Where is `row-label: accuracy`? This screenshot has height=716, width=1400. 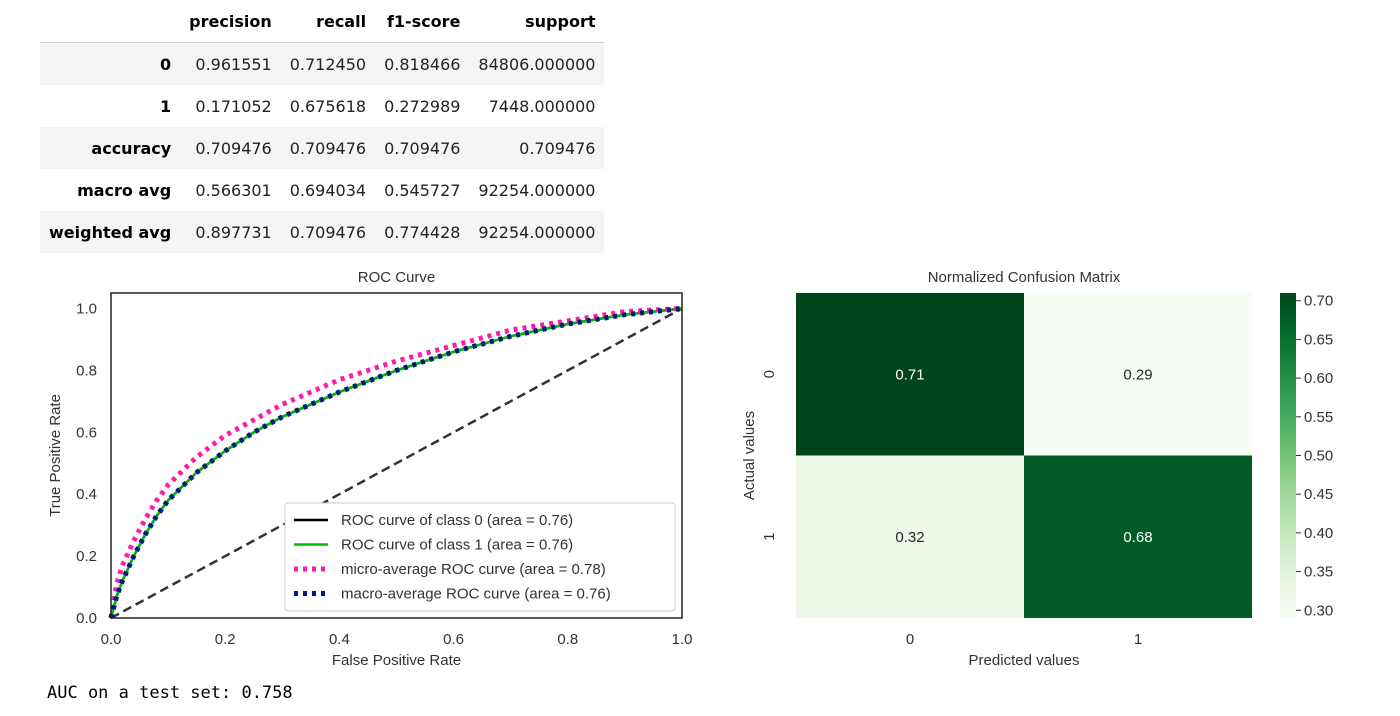 row-label: accuracy is located at coordinates (131, 148).